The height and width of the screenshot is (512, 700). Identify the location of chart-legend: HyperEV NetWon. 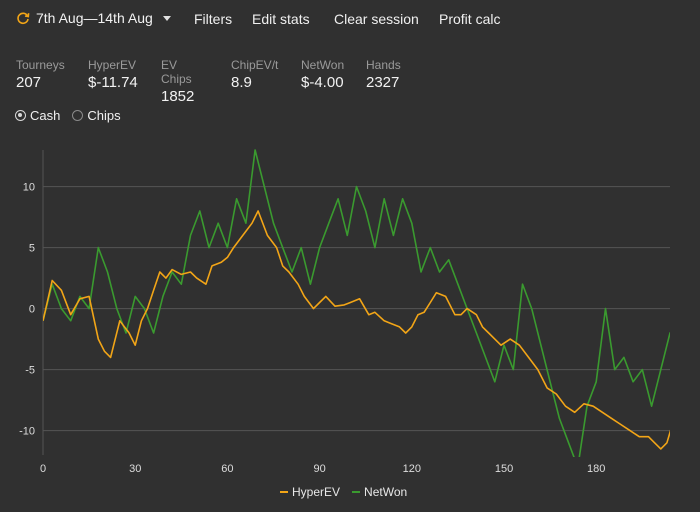
(349, 492).